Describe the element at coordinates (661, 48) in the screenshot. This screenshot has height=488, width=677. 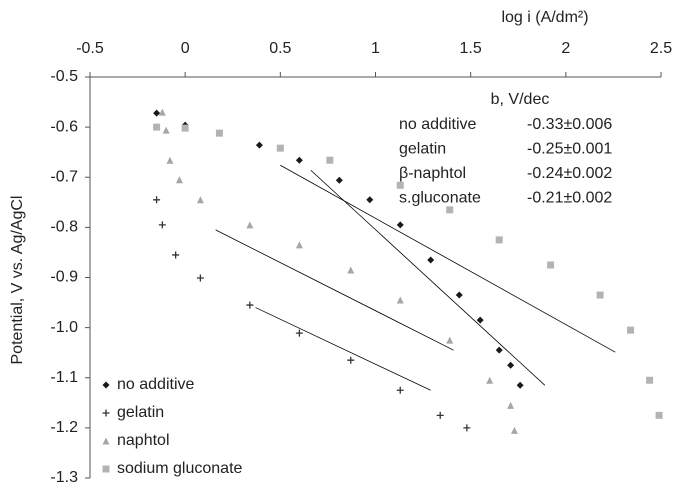
I see `x-tick-label: 2.5` at that location.